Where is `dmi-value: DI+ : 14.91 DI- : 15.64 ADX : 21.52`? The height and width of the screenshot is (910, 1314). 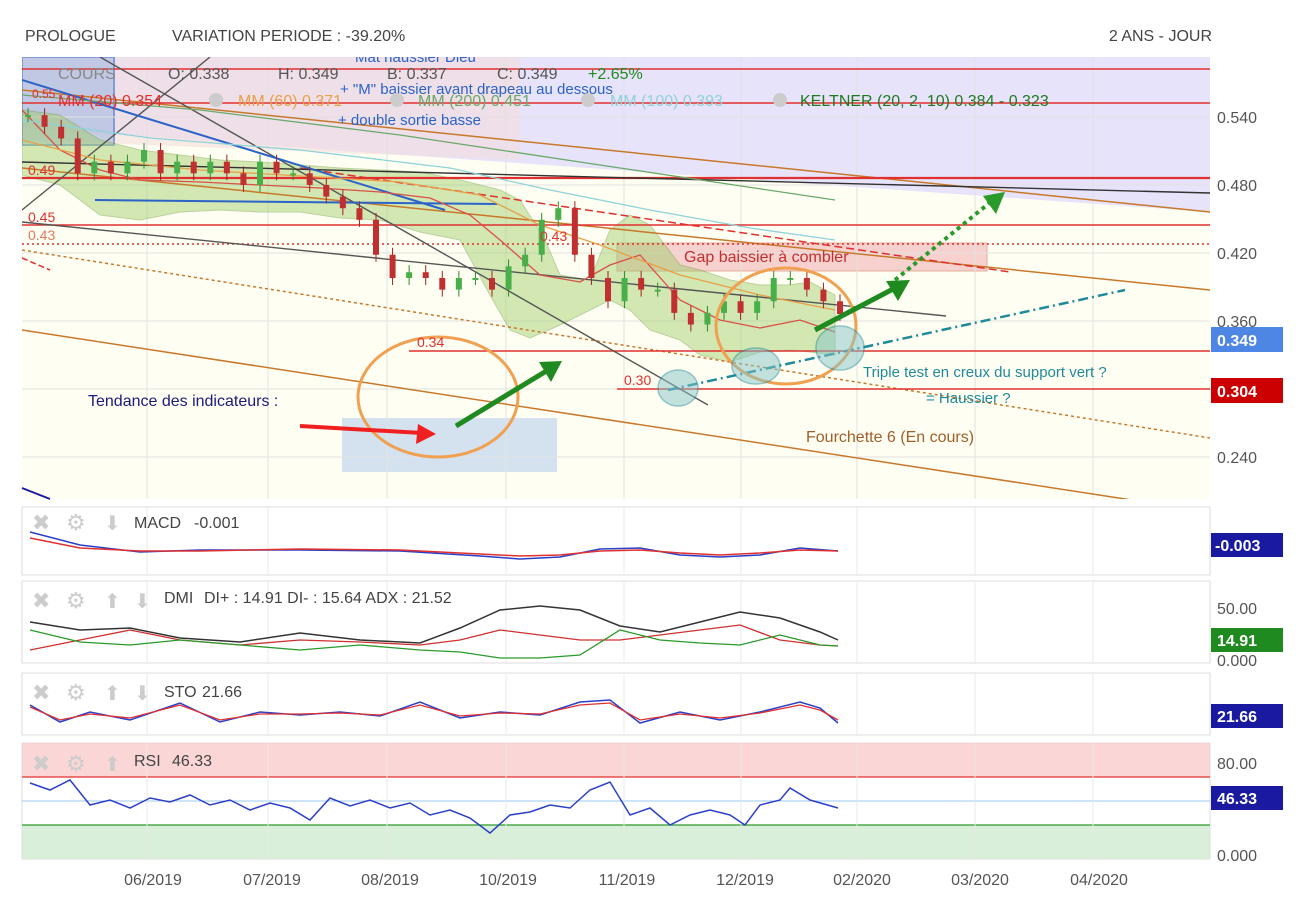 dmi-value: DI+ : 14.91 DI- : 15.64 ADX : 21.52 is located at coordinates (328, 598).